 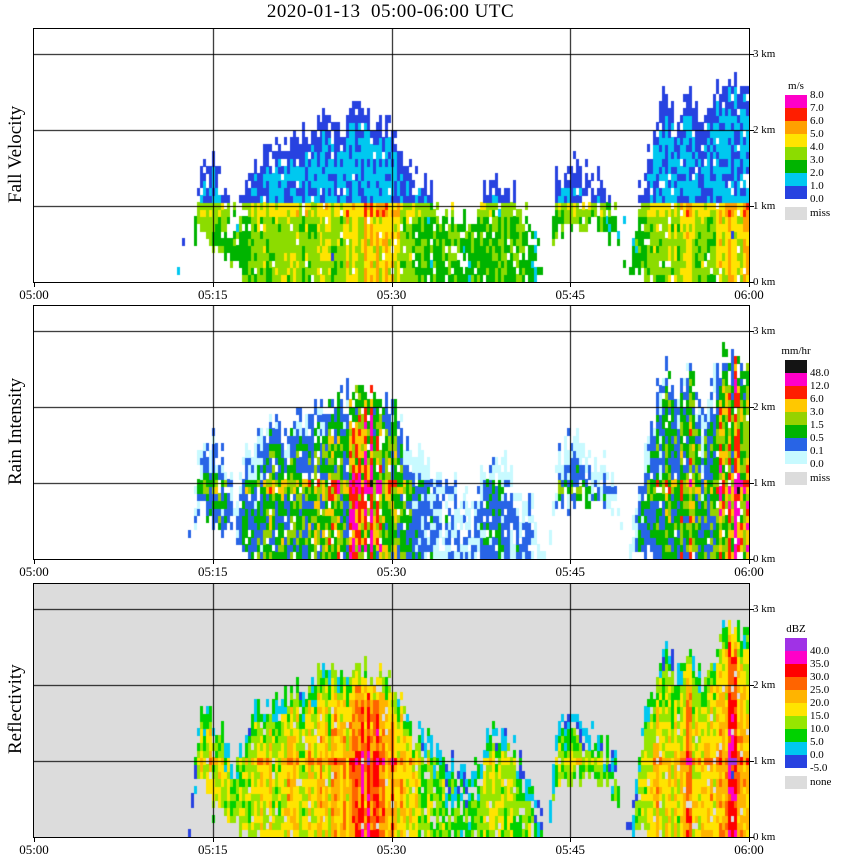 What do you see at coordinates (817, 755) in the screenshot?
I see `reflectivity-colorbar-value: 0.0` at bounding box center [817, 755].